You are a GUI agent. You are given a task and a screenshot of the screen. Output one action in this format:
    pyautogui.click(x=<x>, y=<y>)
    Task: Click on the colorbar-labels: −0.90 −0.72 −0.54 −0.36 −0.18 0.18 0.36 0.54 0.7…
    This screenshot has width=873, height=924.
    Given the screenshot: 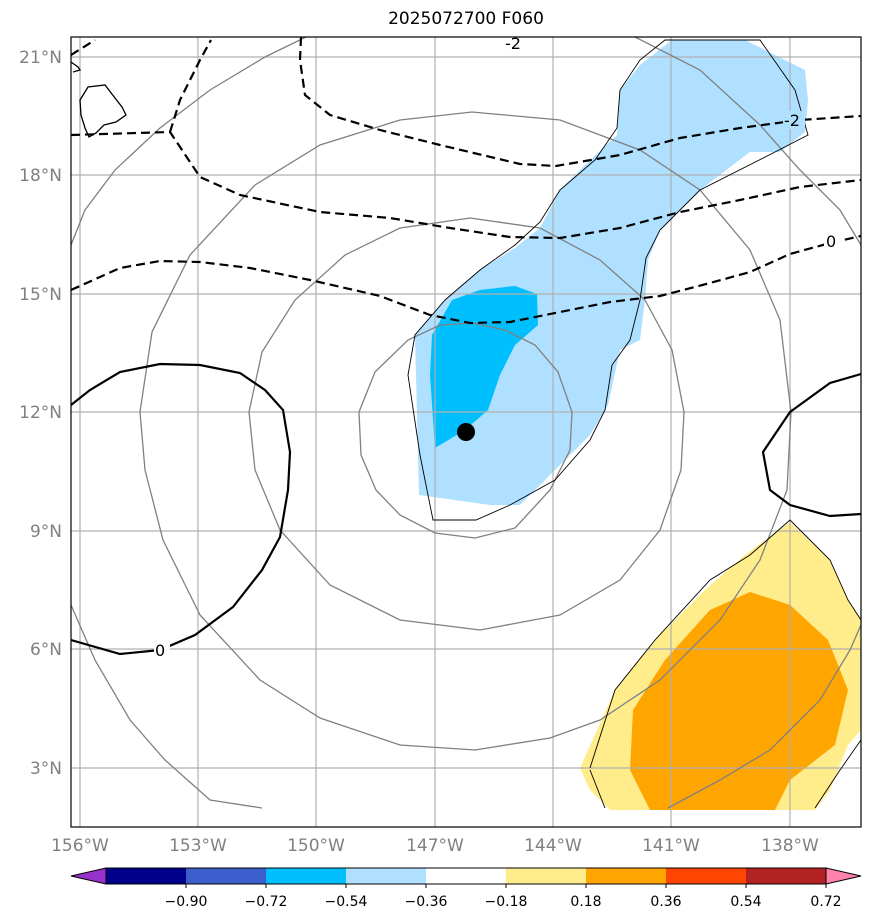 What is the action you would take?
    pyautogui.click(x=503, y=897)
    